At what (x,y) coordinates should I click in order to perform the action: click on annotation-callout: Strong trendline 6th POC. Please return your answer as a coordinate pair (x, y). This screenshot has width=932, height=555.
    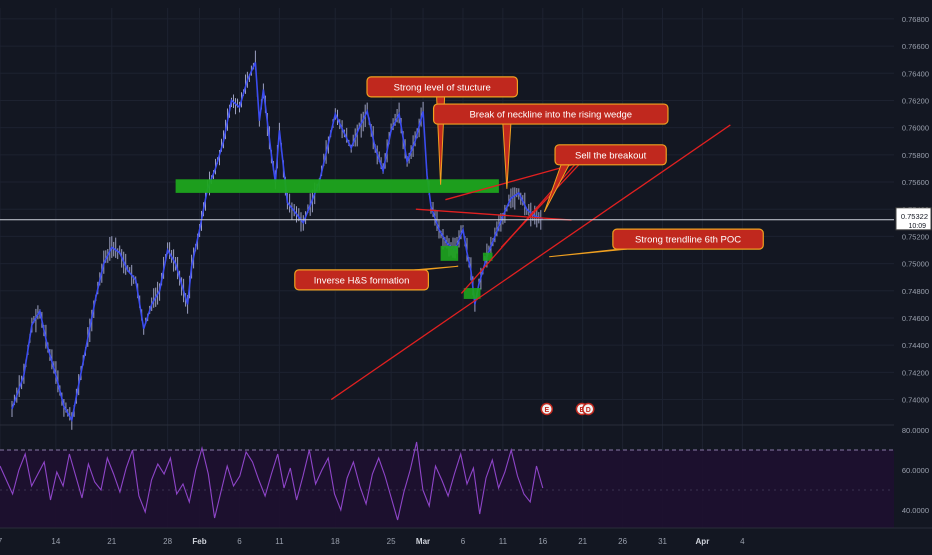
    Looking at the image, I should click on (656, 243).